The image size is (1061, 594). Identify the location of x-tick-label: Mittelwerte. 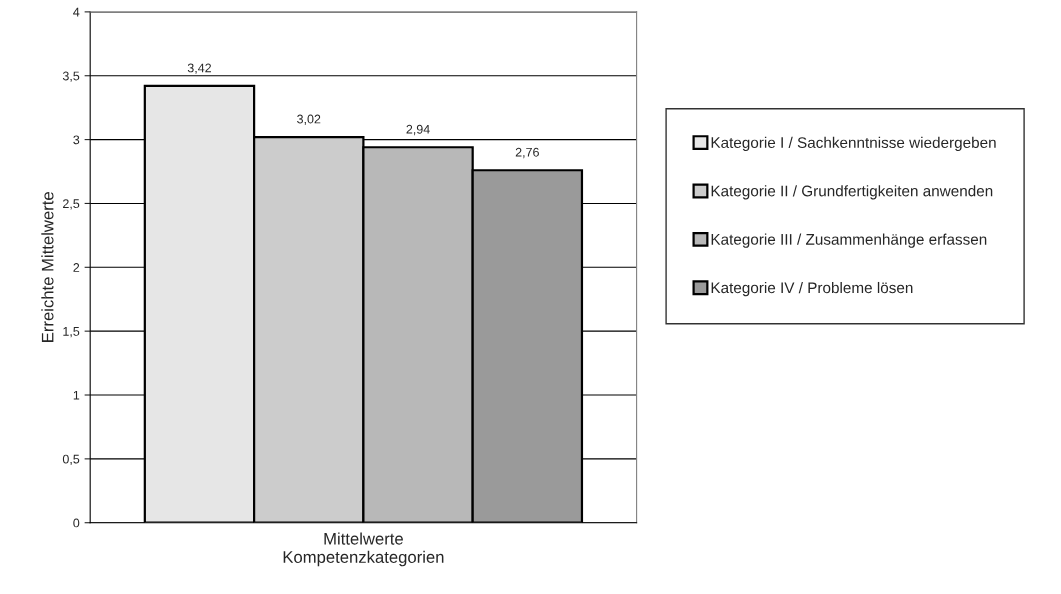
(363, 538).